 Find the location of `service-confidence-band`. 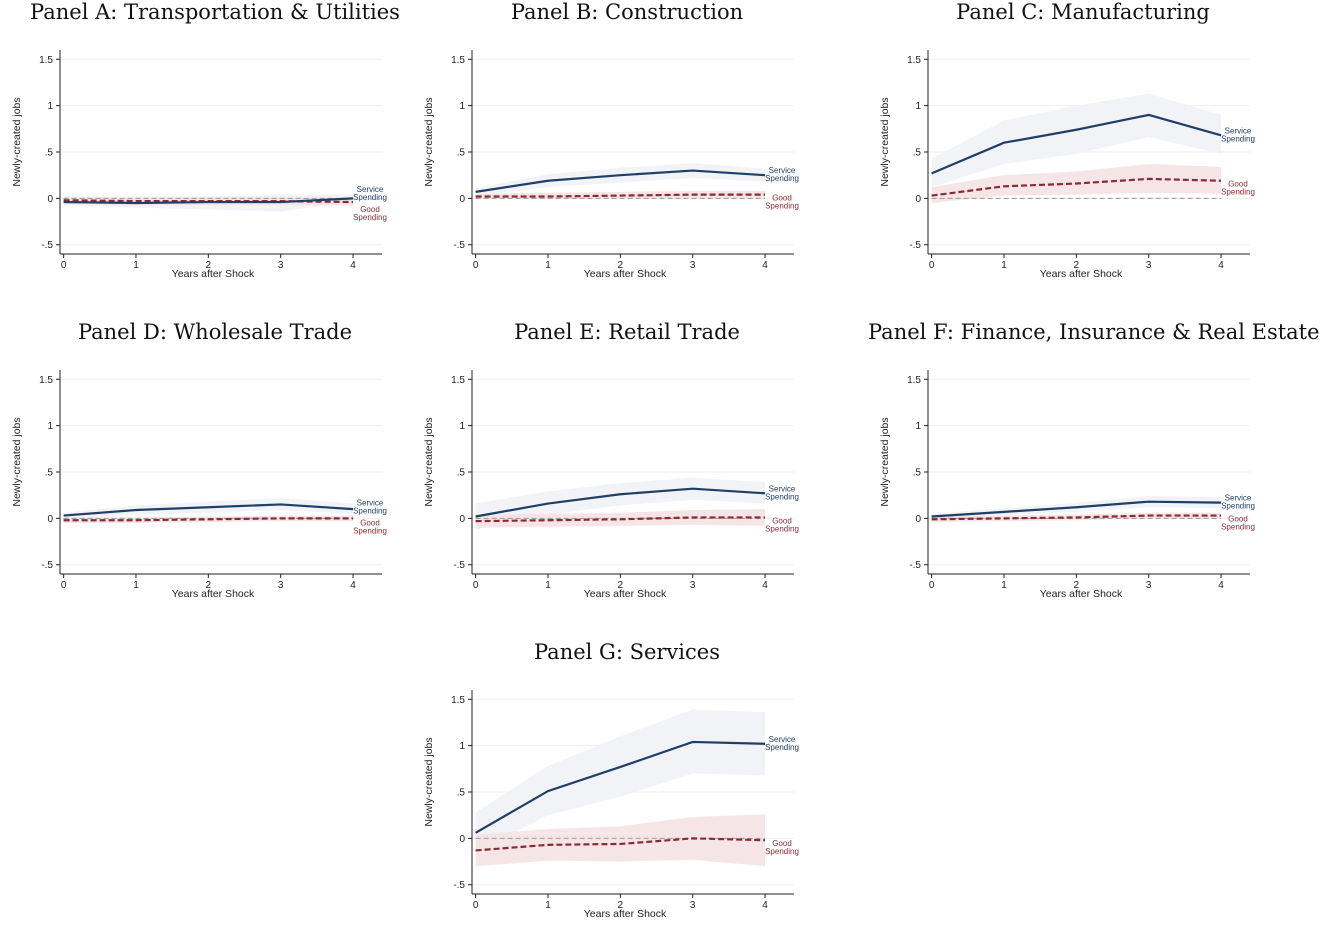

service-confidence-band is located at coordinates (1076, 140).